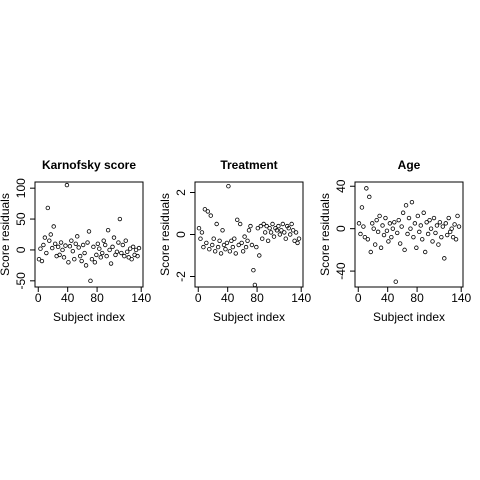 This screenshot has height=480, width=480. What do you see at coordinates (97, 298) in the screenshot?
I see `x-tick-label: 80` at bounding box center [97, 298].